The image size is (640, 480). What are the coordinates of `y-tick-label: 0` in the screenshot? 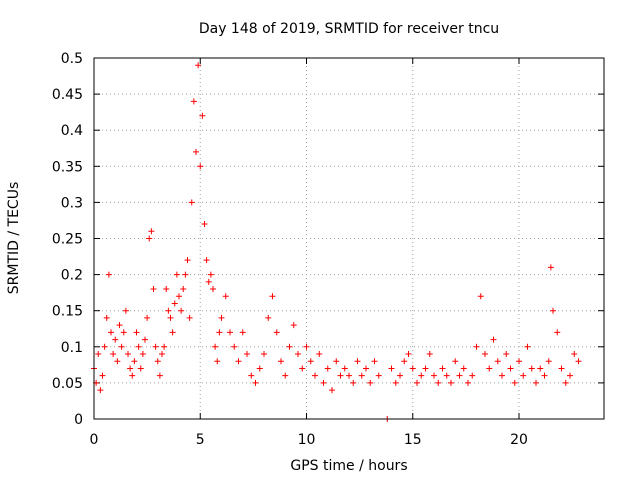 It's located at (78, 420).